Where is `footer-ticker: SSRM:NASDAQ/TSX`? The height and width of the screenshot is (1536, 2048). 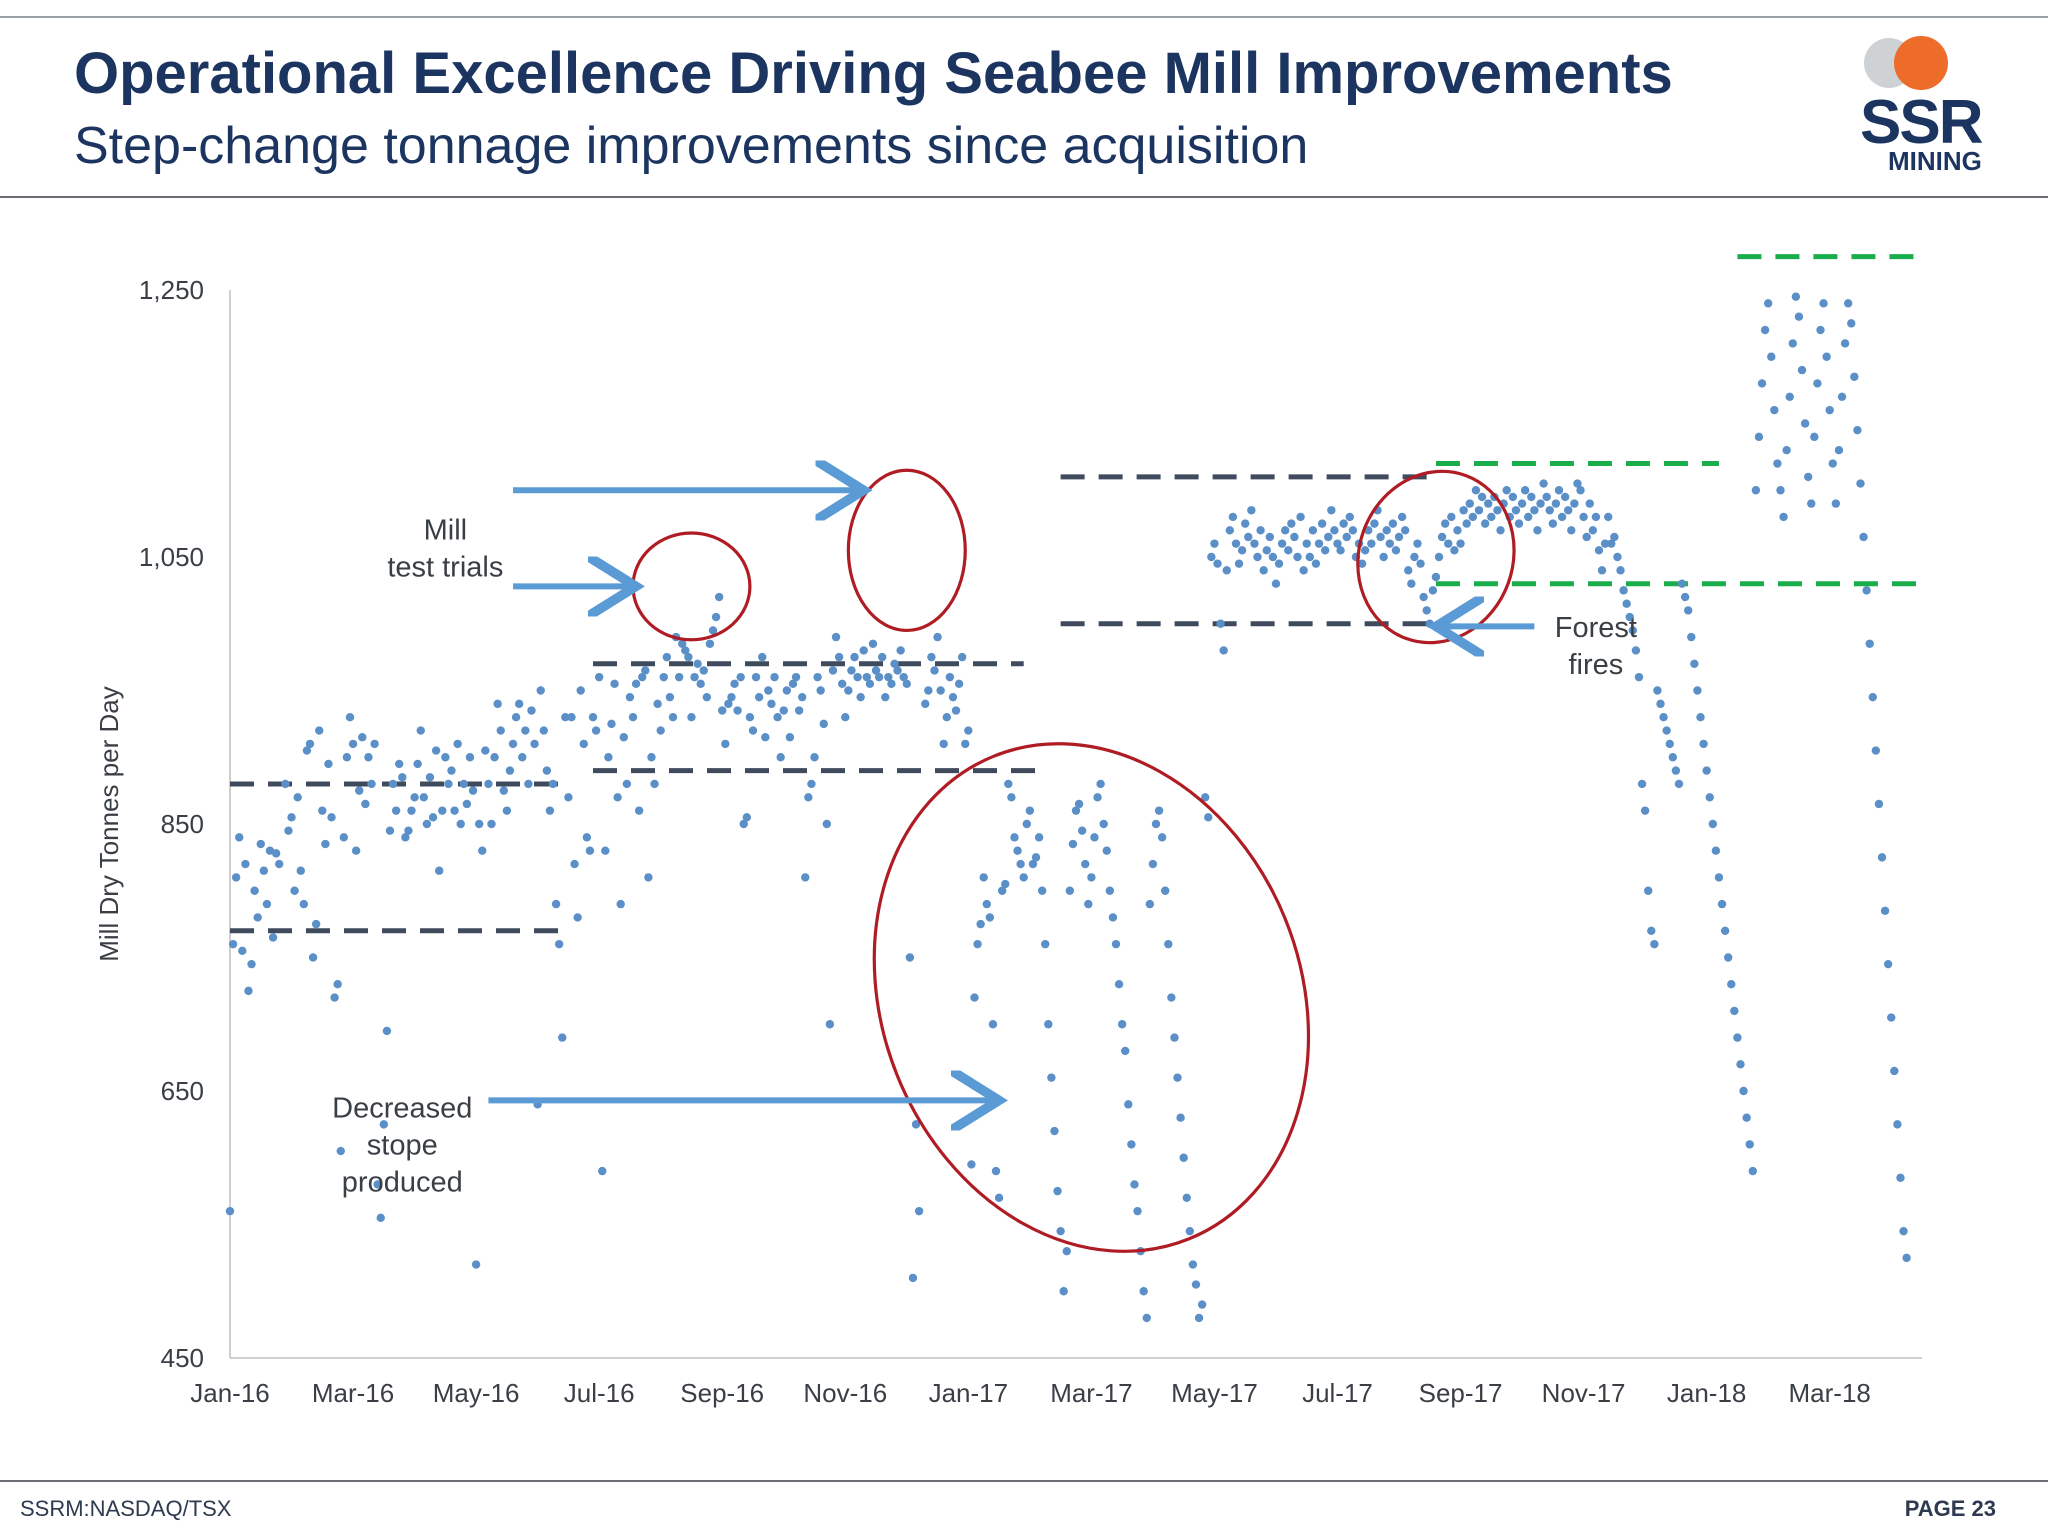 footer-ticker: SSRM:NASDAQ/TSX is located at coordinates (126, 1508).